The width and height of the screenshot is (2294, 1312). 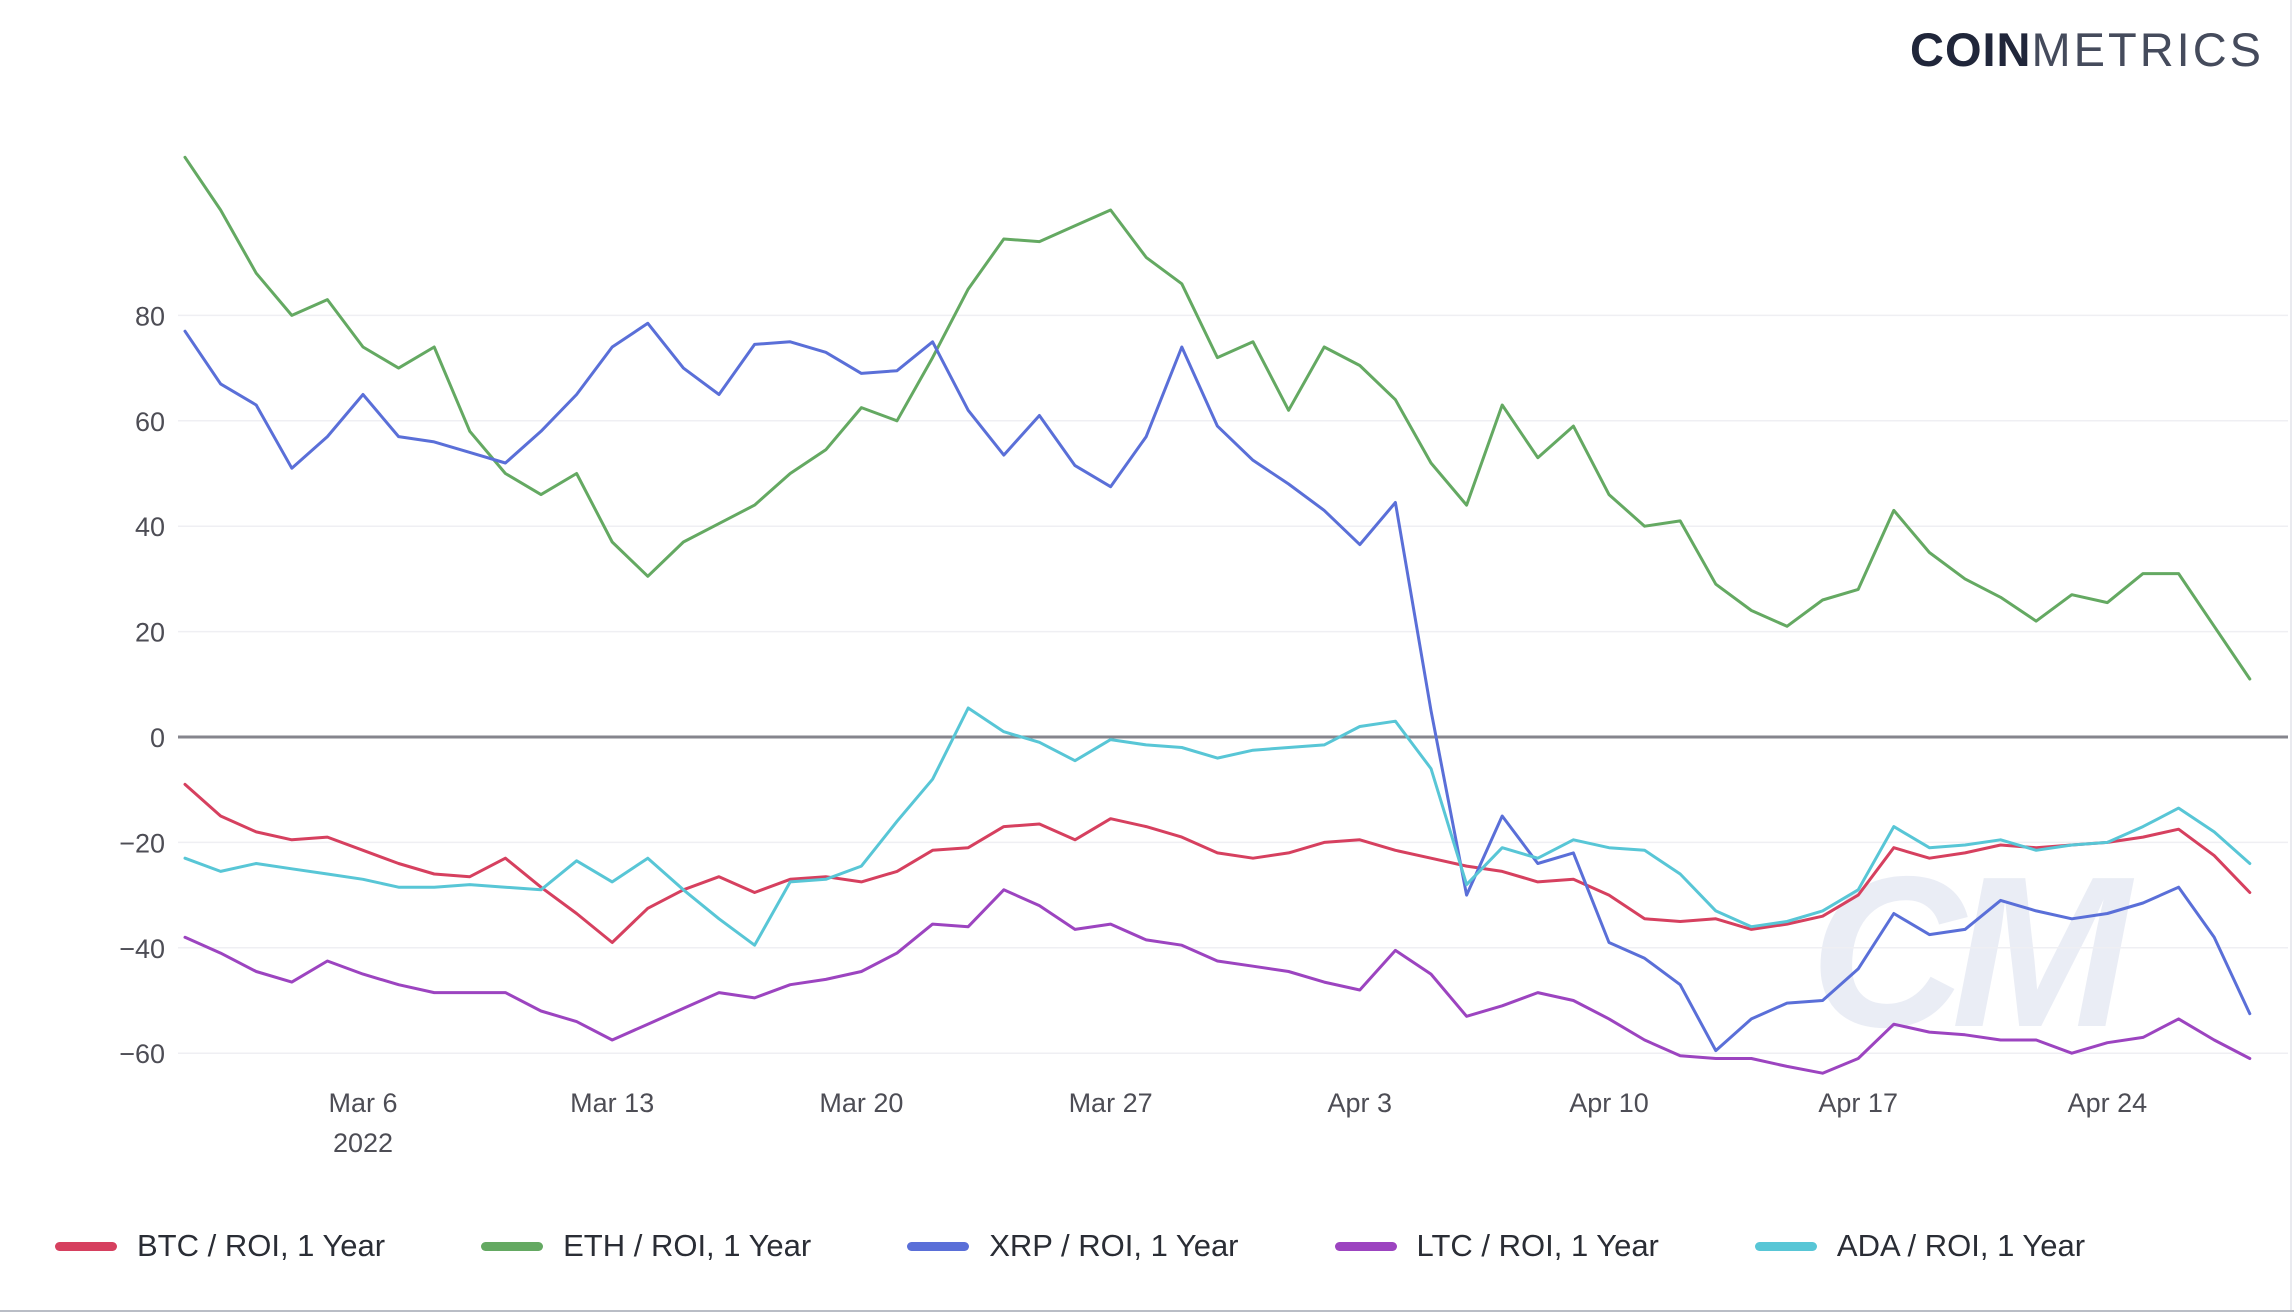 I want to click on legend-swatch-btc, so click(x=86, y=1246).